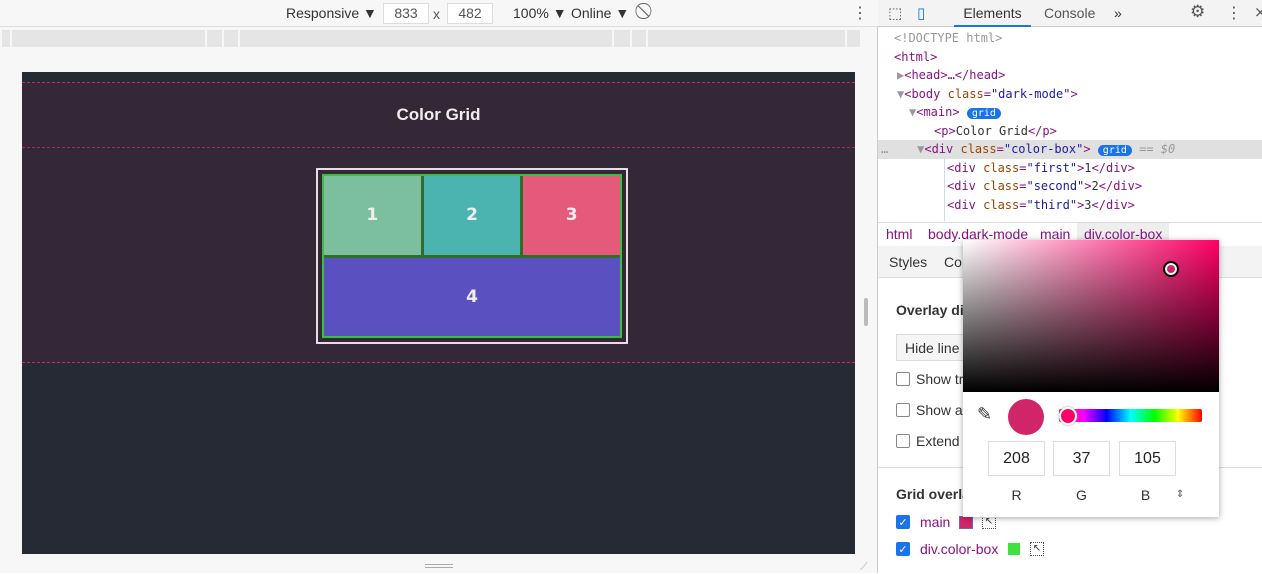  Describe the element at coordinates (1070, 112) in the screenshot. I see `dom-main: ▼<main> grid` at that location.